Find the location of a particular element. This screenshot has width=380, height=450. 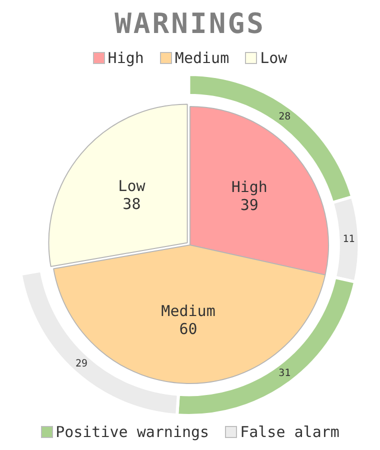

legend-label: False alarm is located at coordinates (290, 432).